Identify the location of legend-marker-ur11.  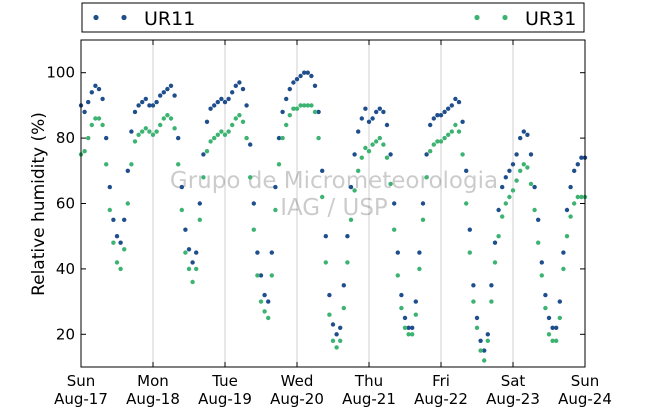
(124, 17).